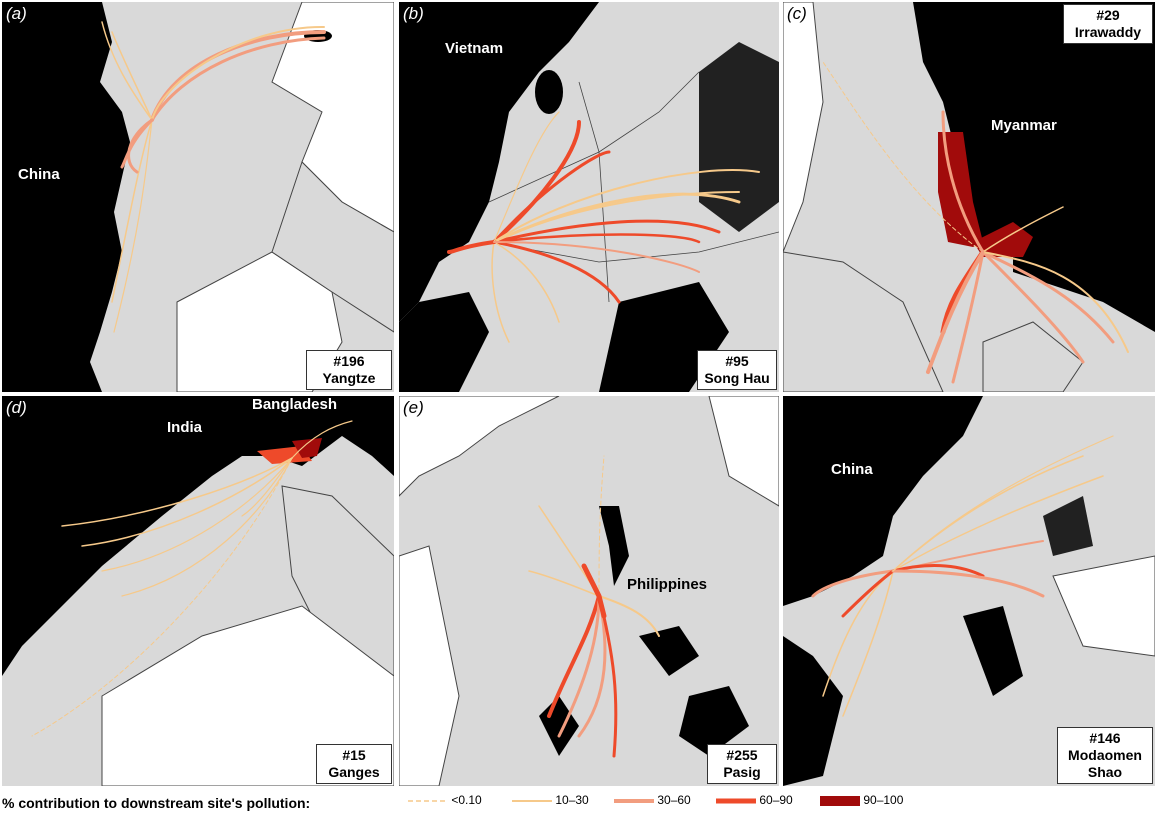 The image size is (1157, 817). I want to click on panel-label: (d), so click(16, 407).